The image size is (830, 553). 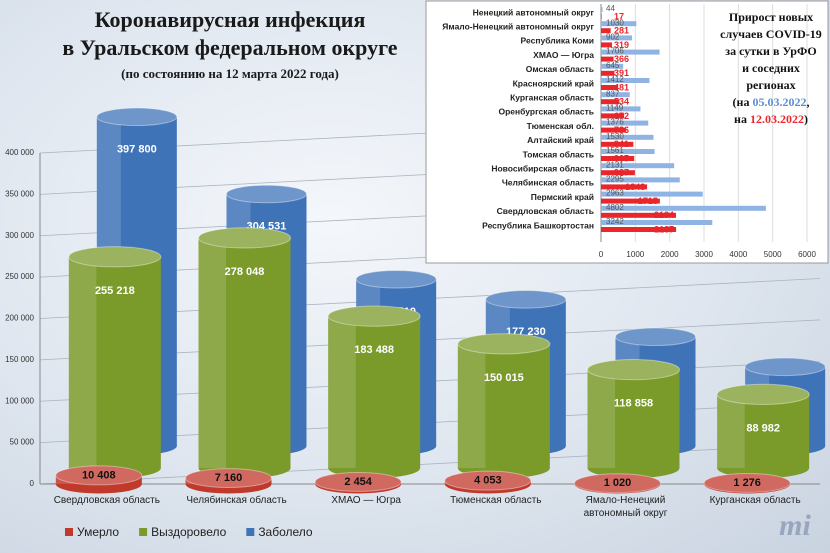 I want to click on value-label: 837, so click(x=613, y=93).